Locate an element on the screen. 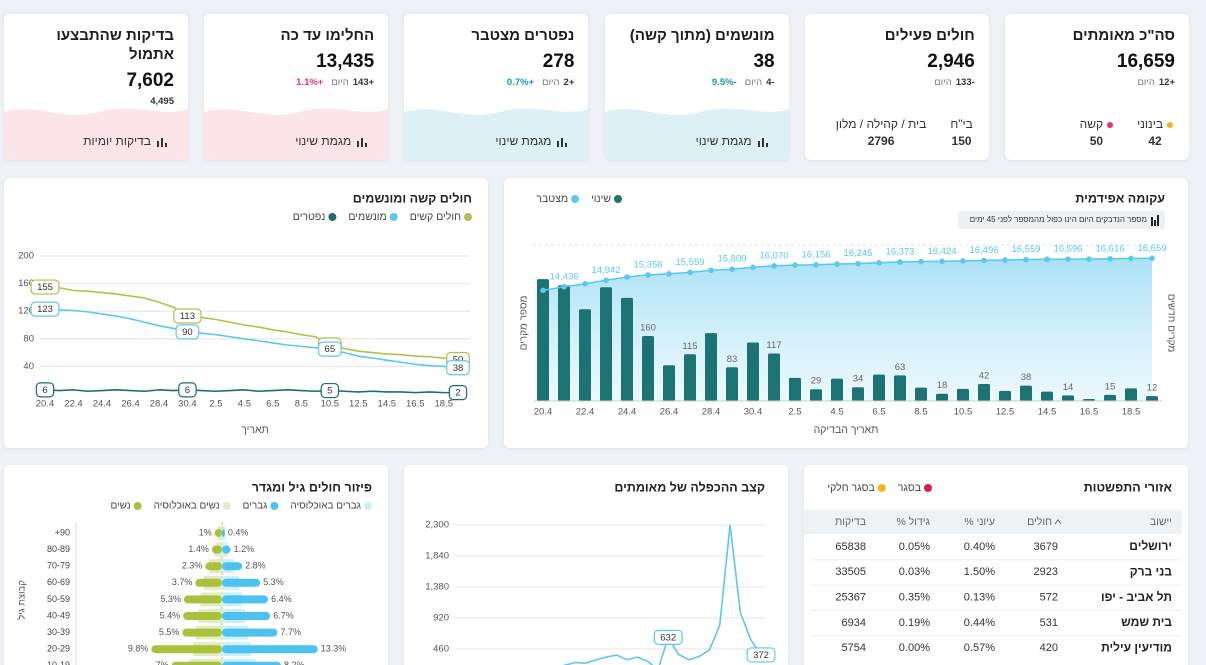  stat-card: סה"כ מאומתים 16,659 +12היום בינוני 42 קשה 50 is located at coordinates (1097, 87).